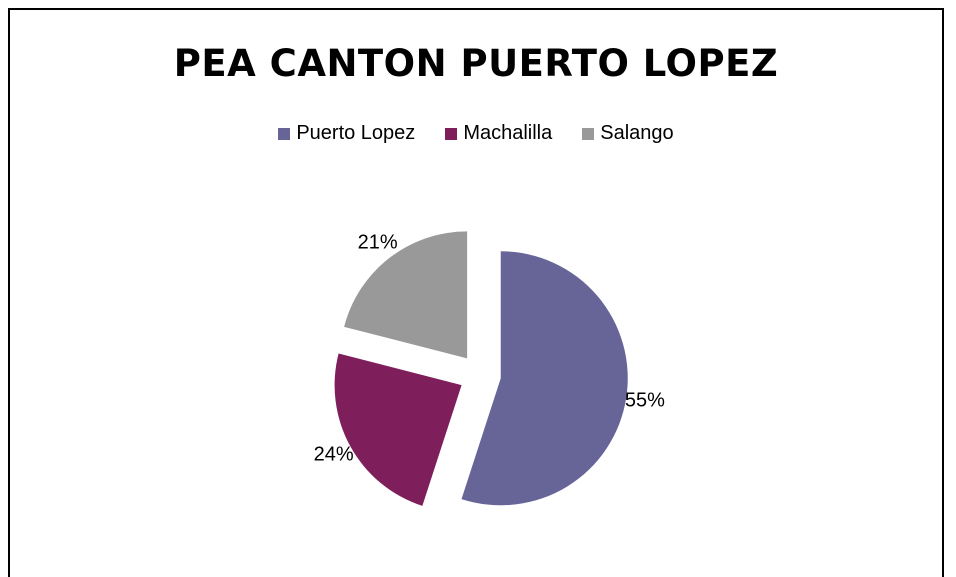 The height and width of the screenshot is (577, 956). I want to click on legend: Puerto Lopez Machalilla Salango, so click(476, 133).